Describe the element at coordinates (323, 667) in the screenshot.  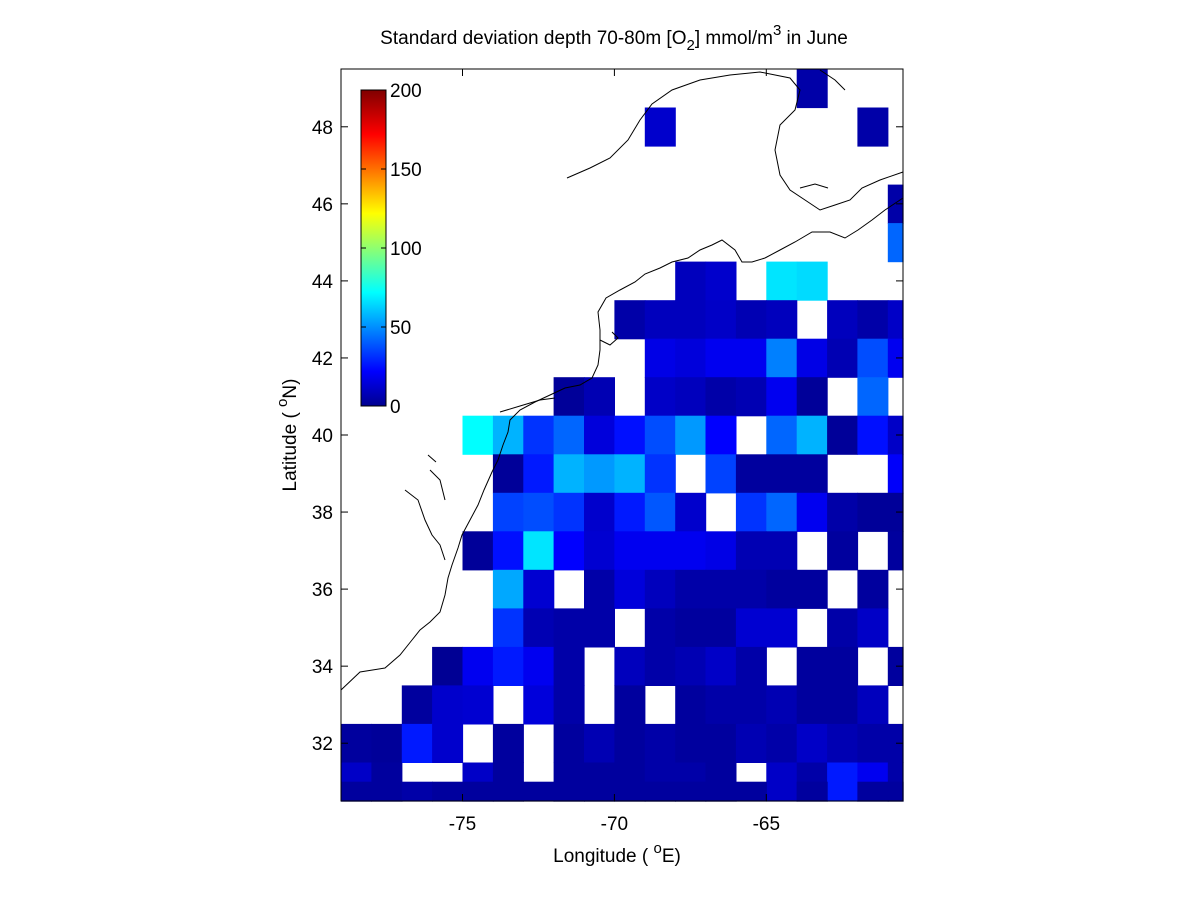
I see `y-tick-label: 34` at that location.